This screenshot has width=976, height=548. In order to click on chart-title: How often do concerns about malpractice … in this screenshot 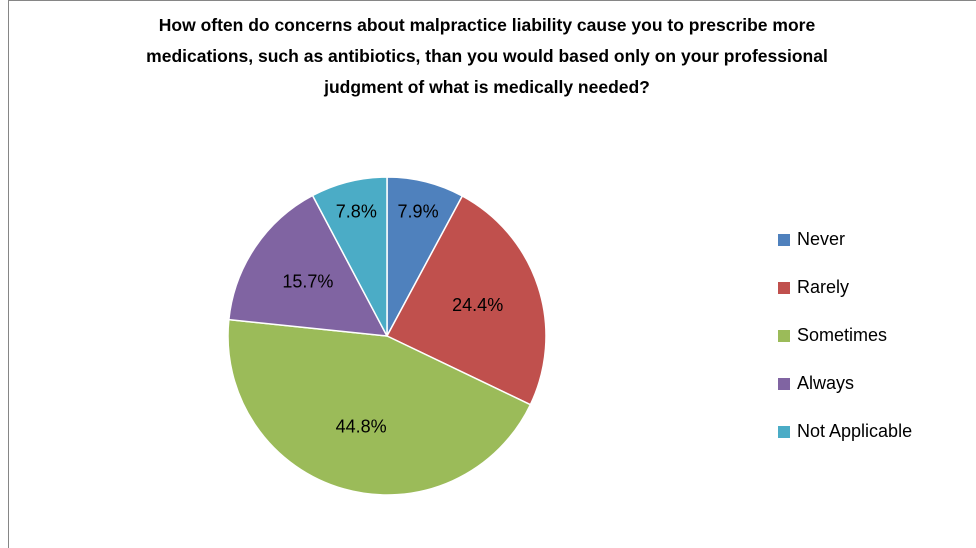, I will do `click(487, 56)`.